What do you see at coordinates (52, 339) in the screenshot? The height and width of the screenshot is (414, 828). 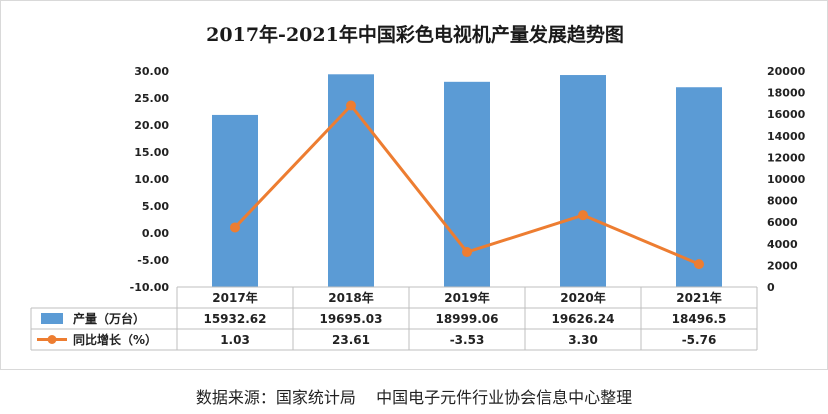 I see `legend-key-marker` at bounding box center [52, 339].